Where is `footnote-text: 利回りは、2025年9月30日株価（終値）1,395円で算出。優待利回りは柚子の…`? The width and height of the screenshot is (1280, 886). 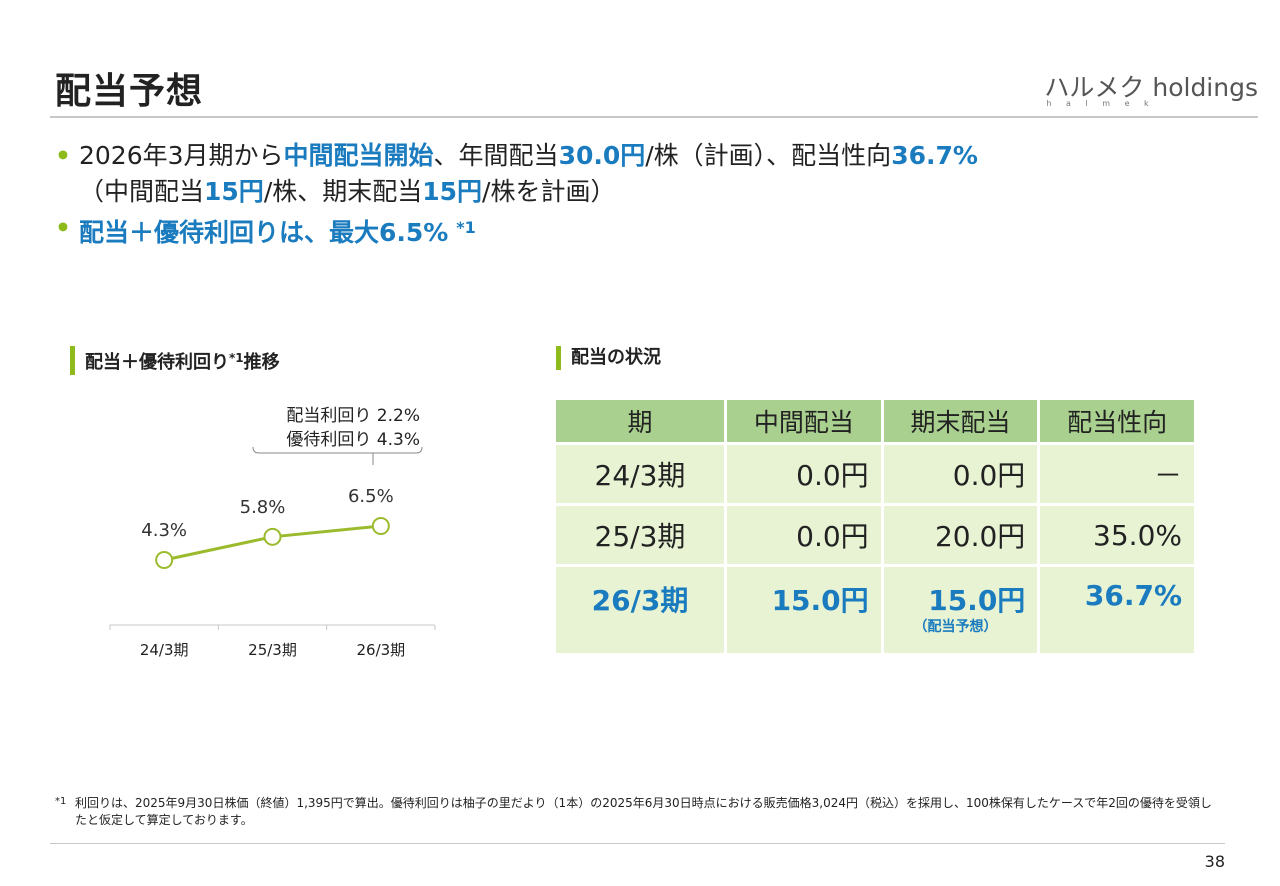 footnote-text: 利回りは、2025年9月30日株価（終値）1,395円で算出。優待利回りは柚子の… is located at coordinates (643, 811).